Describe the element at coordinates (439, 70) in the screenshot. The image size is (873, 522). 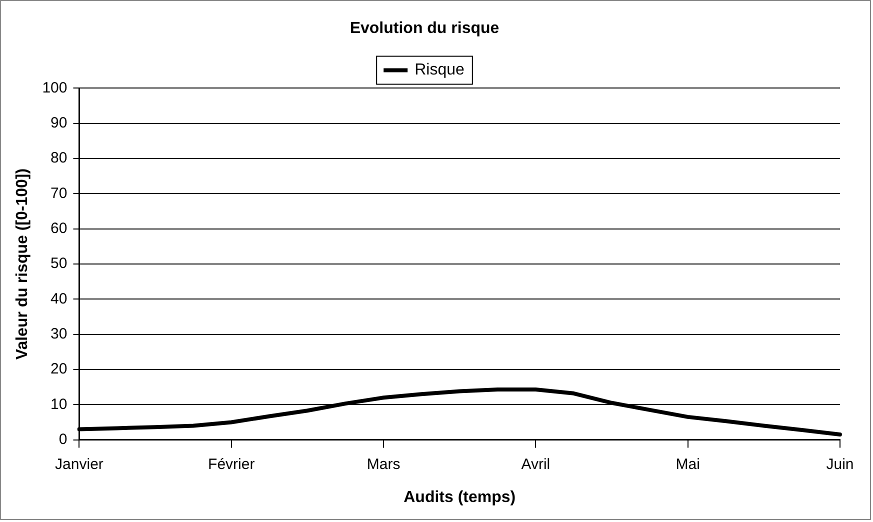
I see `legend-label: Risque` at that location.